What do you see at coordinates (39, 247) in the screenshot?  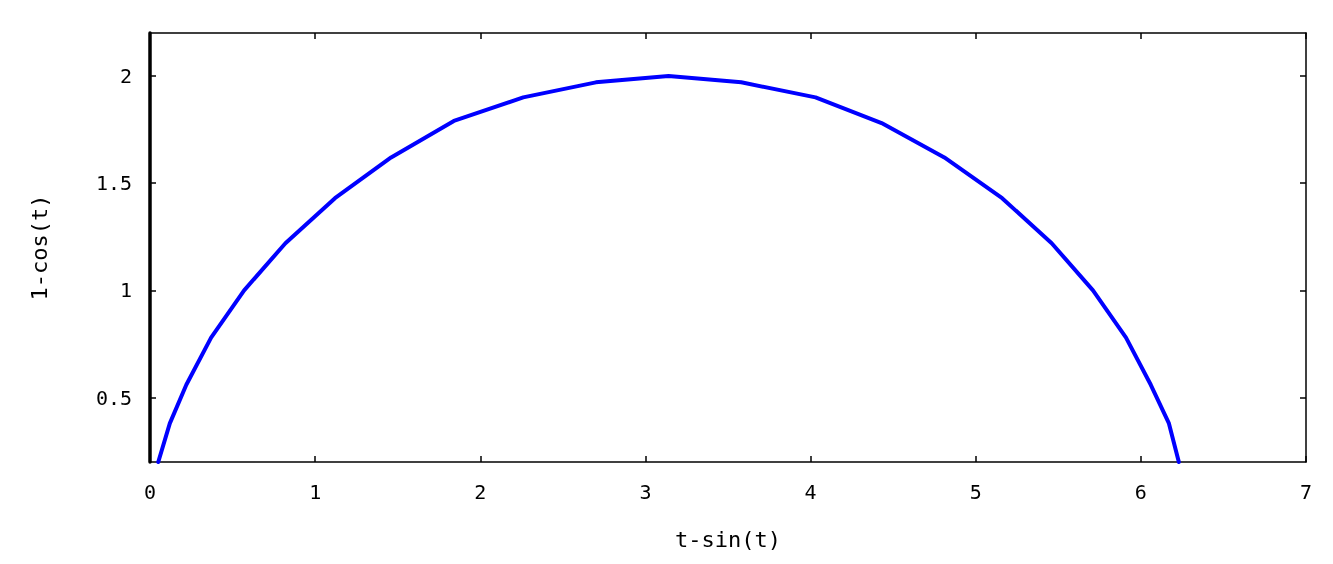 I see `y-axis-title: 1-cos(t)` at bounding box center [39, 247].